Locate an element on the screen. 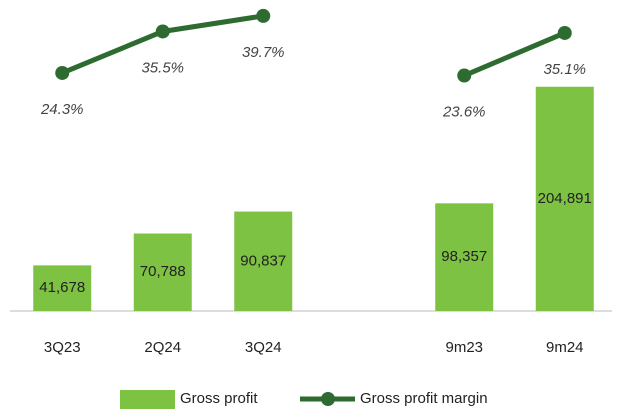 The width and height of the screenshot is (622, 411). data-label: 41,678 is located at coordinates (62, 287).